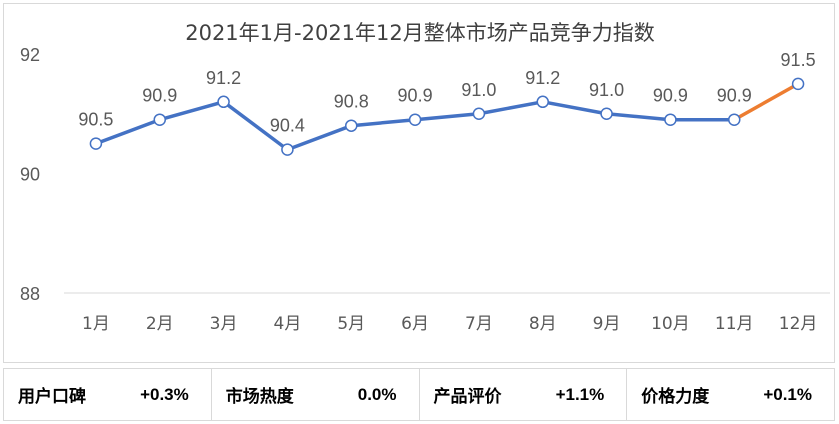 This screenshot has width=839, height=424. I want to click on x-tick-label: 8月, so click(543, 324).